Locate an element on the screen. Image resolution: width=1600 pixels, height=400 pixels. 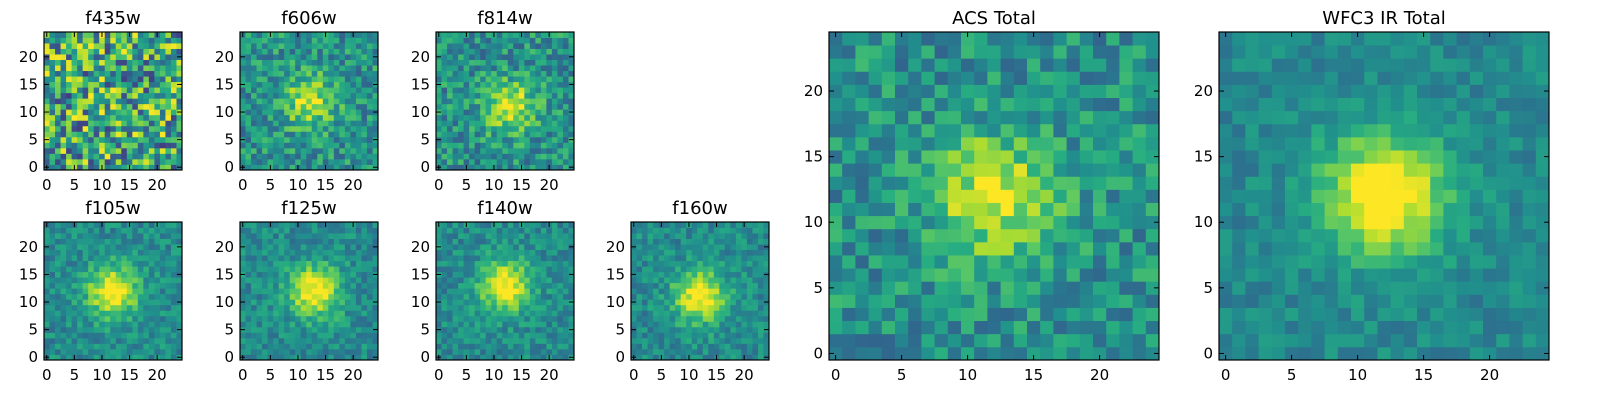
y-tick-label: 15 is located at coordinates (420, 84).